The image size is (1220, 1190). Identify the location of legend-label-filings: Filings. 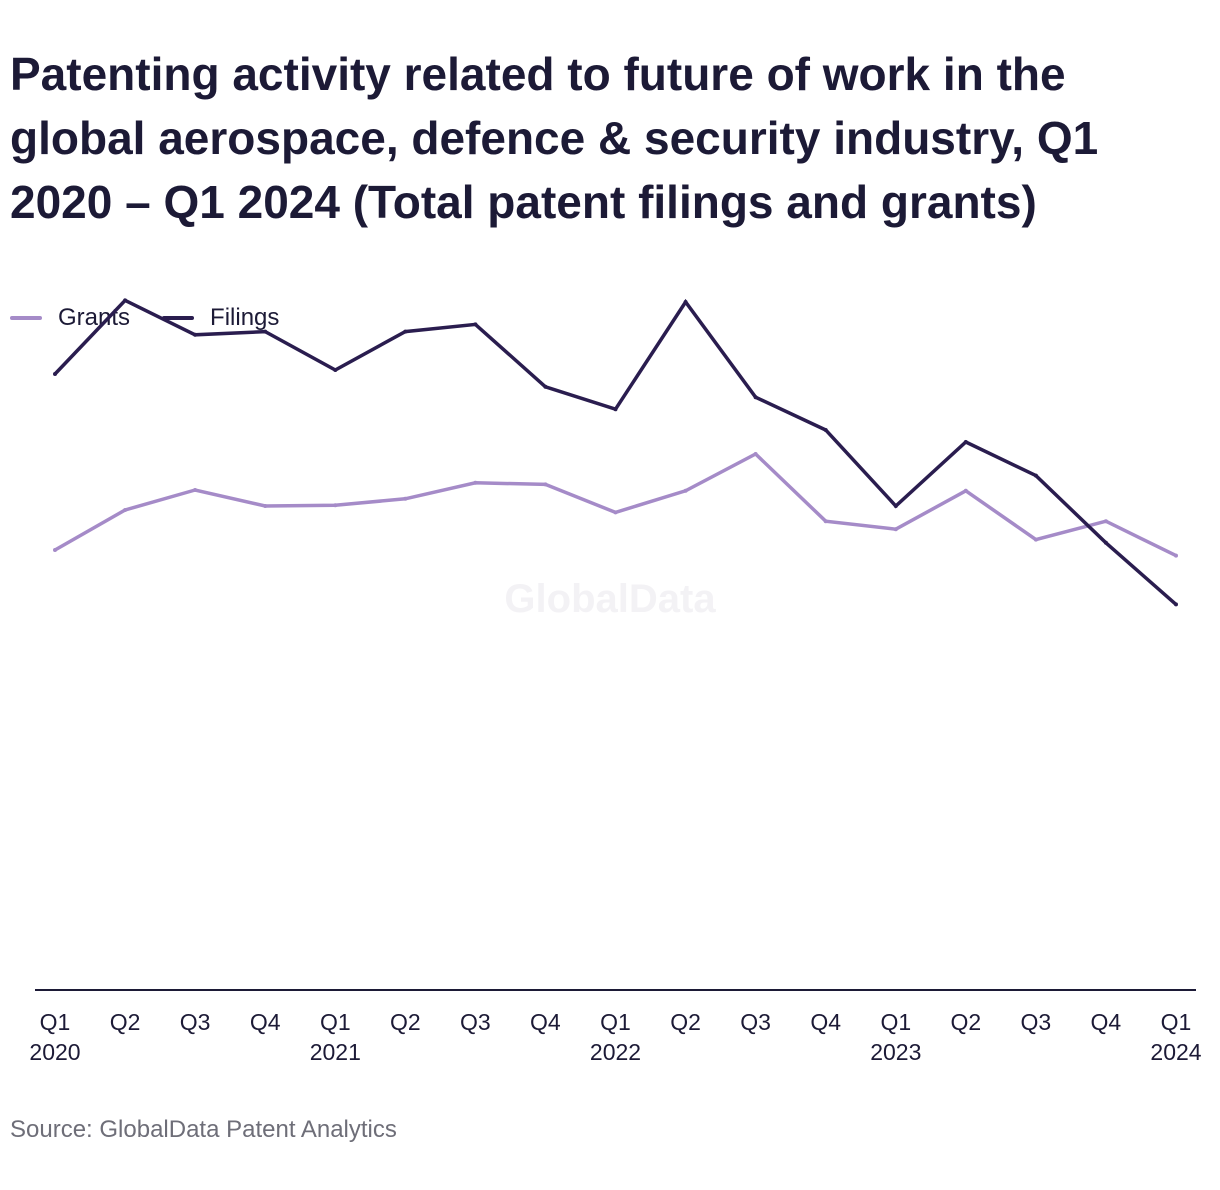
(245, 317).